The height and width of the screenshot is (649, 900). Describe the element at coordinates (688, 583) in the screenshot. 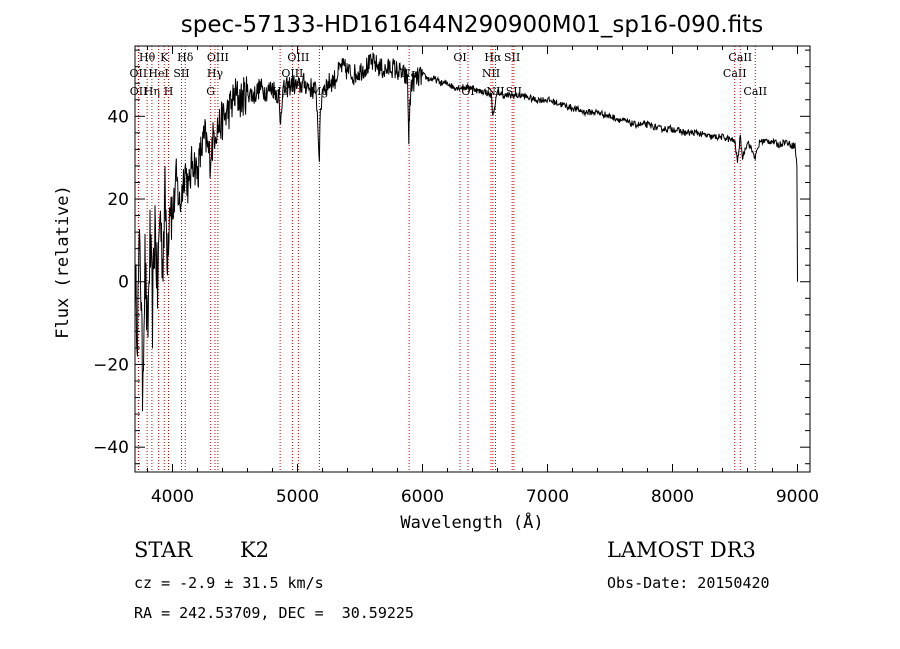

I see `observation-date: Obs-Date: 20150420` at that location.